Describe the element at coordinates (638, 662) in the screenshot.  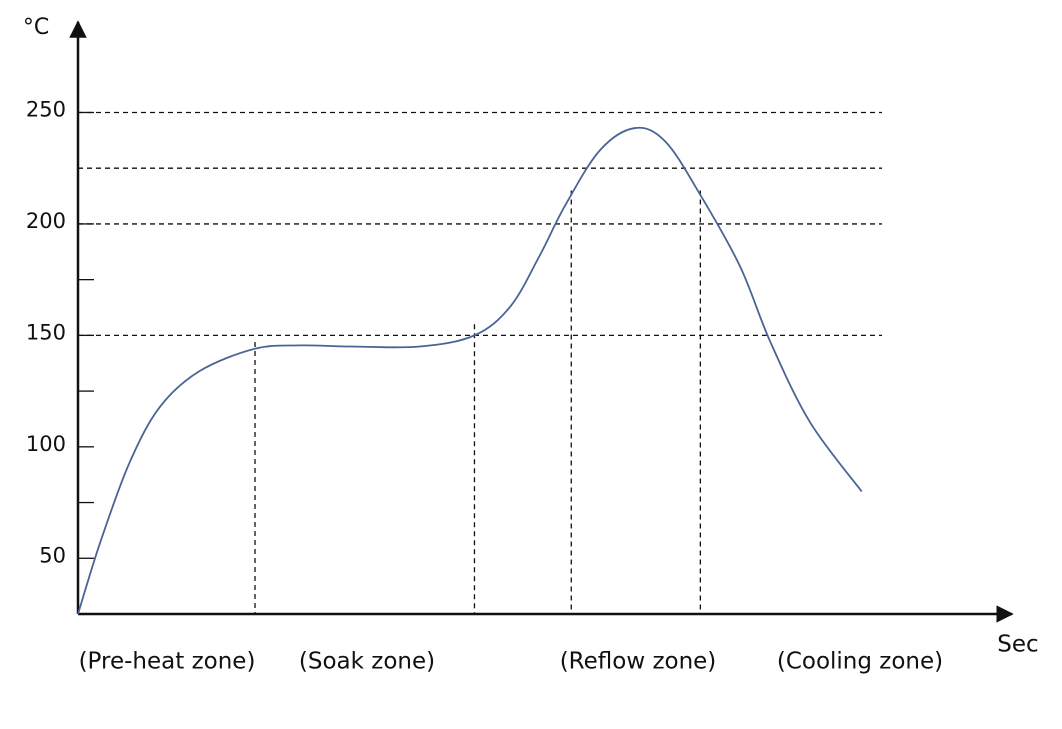
I see `zone-label: (Reflow zone)` at that location.